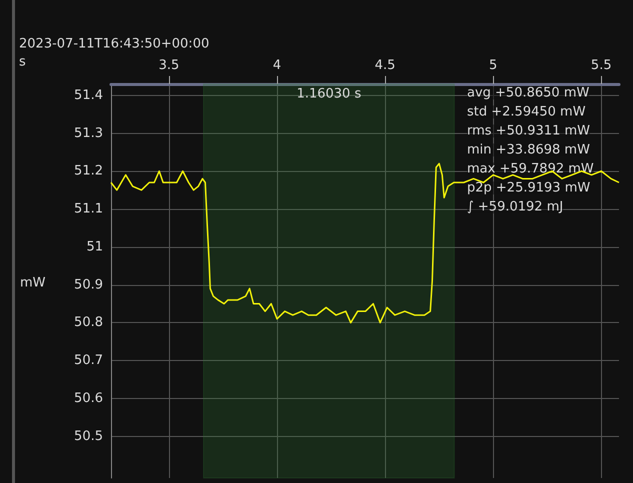 The height and width of the screenshot is (483, 633). Describe the element at coordinates (169, 65) in the screenshot. I see `x-tick-label: 3.5` at that location.